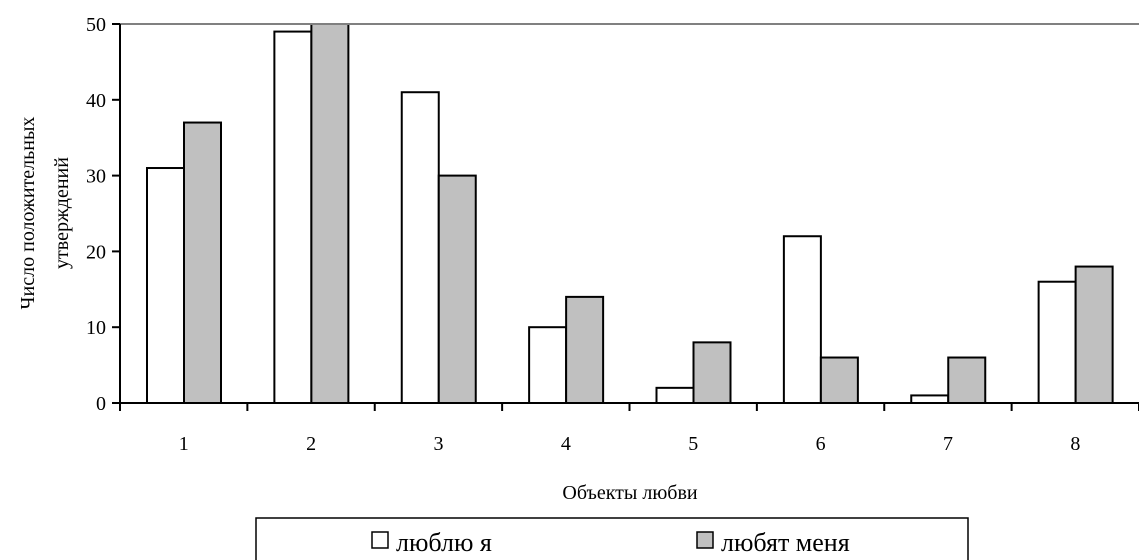  Describe the element at coordinates (311, 444) in the screenshot. I see `x-tick-label-2: 2` at that location.